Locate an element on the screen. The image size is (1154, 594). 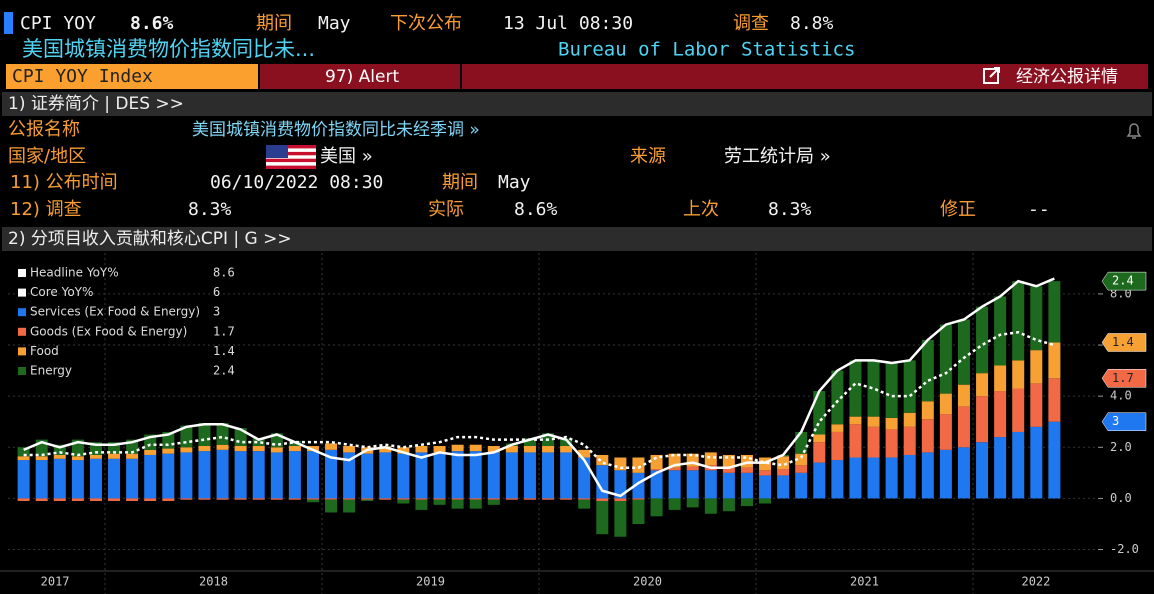
section-title: 1) 证券简介 | DES >> is located at coordinates (96, 104).